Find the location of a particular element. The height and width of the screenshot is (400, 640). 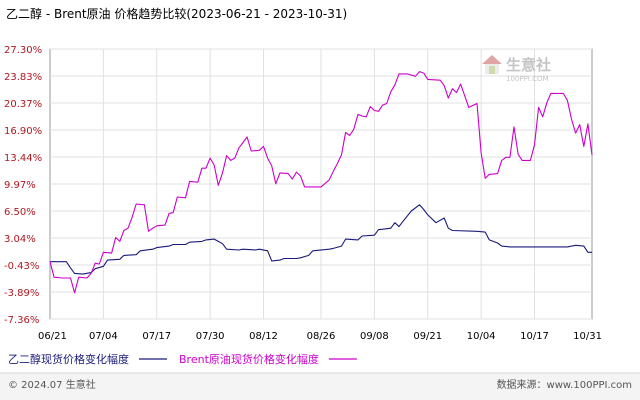

x-tick-label: 07/04 is located at coordinates (103, 336).